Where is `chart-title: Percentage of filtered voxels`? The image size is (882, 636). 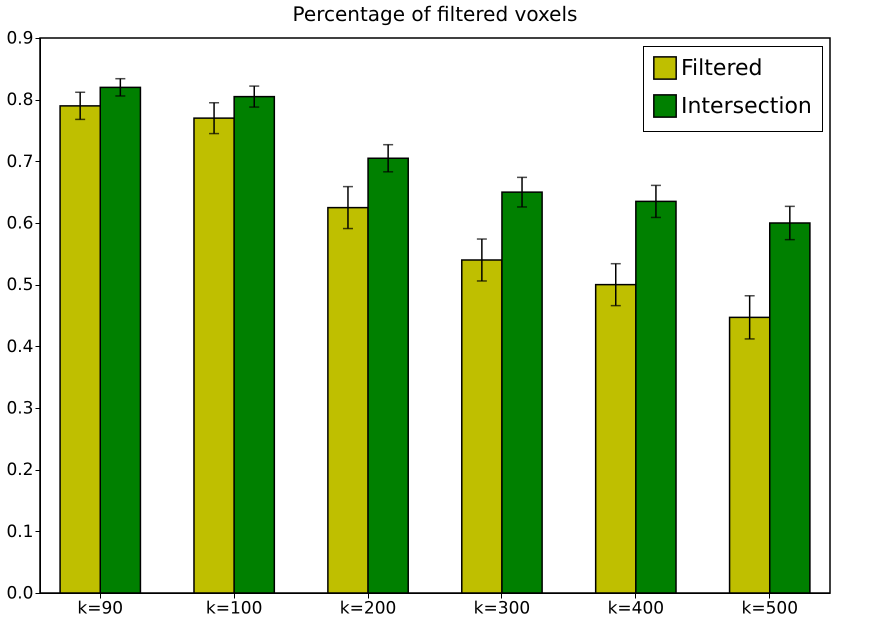
chart-title: Percentage of filtered voxels is located at coordinates (435, 14).